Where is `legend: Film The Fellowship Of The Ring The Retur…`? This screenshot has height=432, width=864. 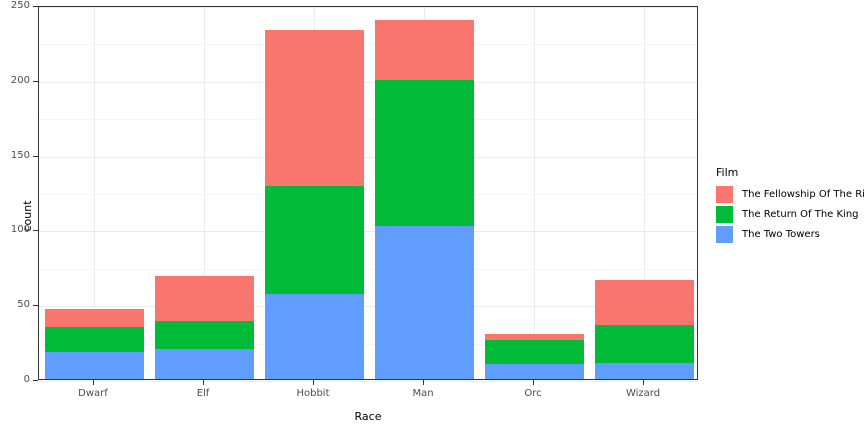 legend: Film The Fellowship Of The Ring The Retur… is located at coordinates (788, 205).